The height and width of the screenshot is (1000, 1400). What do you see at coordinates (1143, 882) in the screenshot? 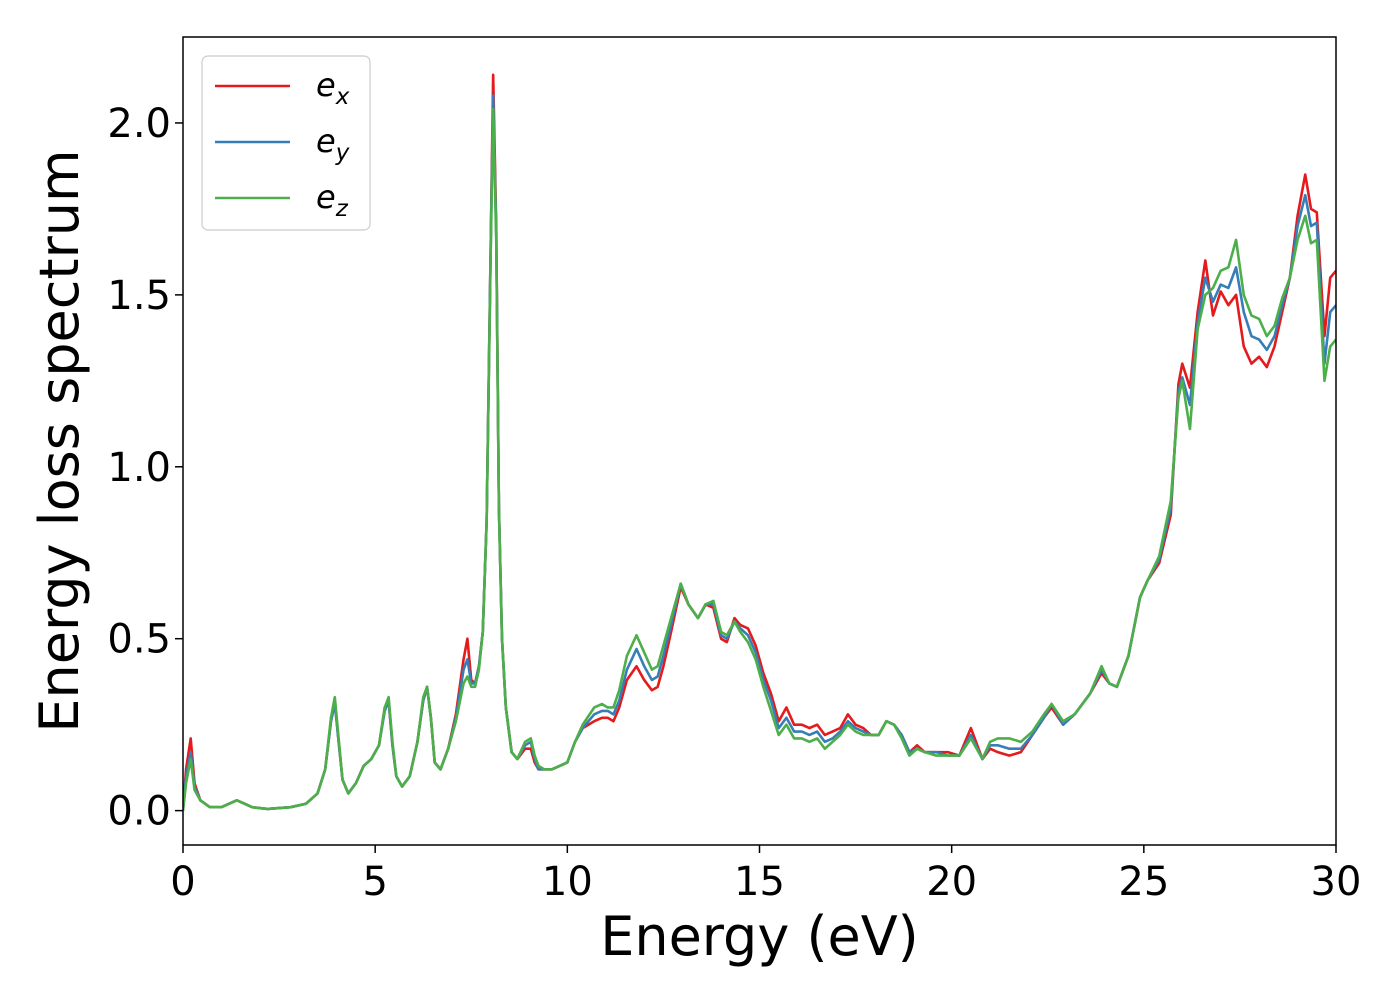
I see `x-tick-label: 25` at bounding box center [1143, 882].